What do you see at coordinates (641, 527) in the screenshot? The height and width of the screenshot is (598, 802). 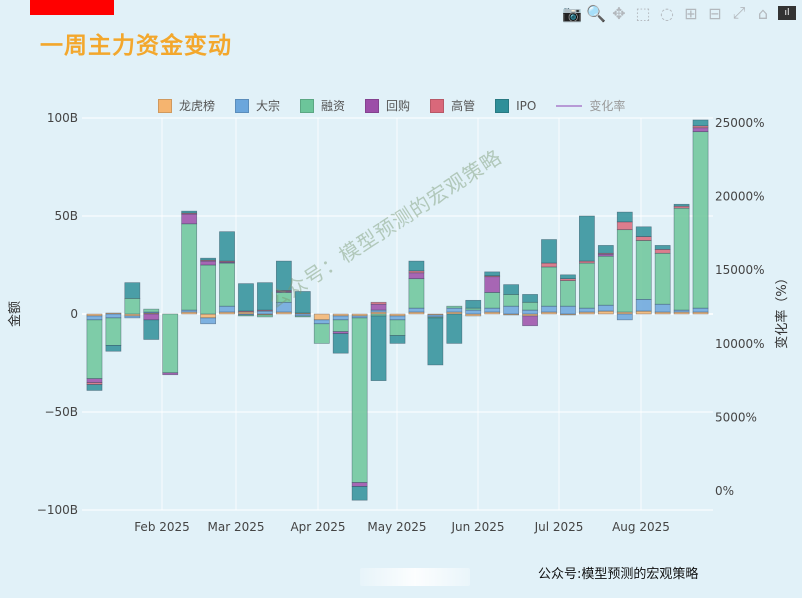 I see `x-tick-label: Aug 2025` at bounding box center [641, 527].